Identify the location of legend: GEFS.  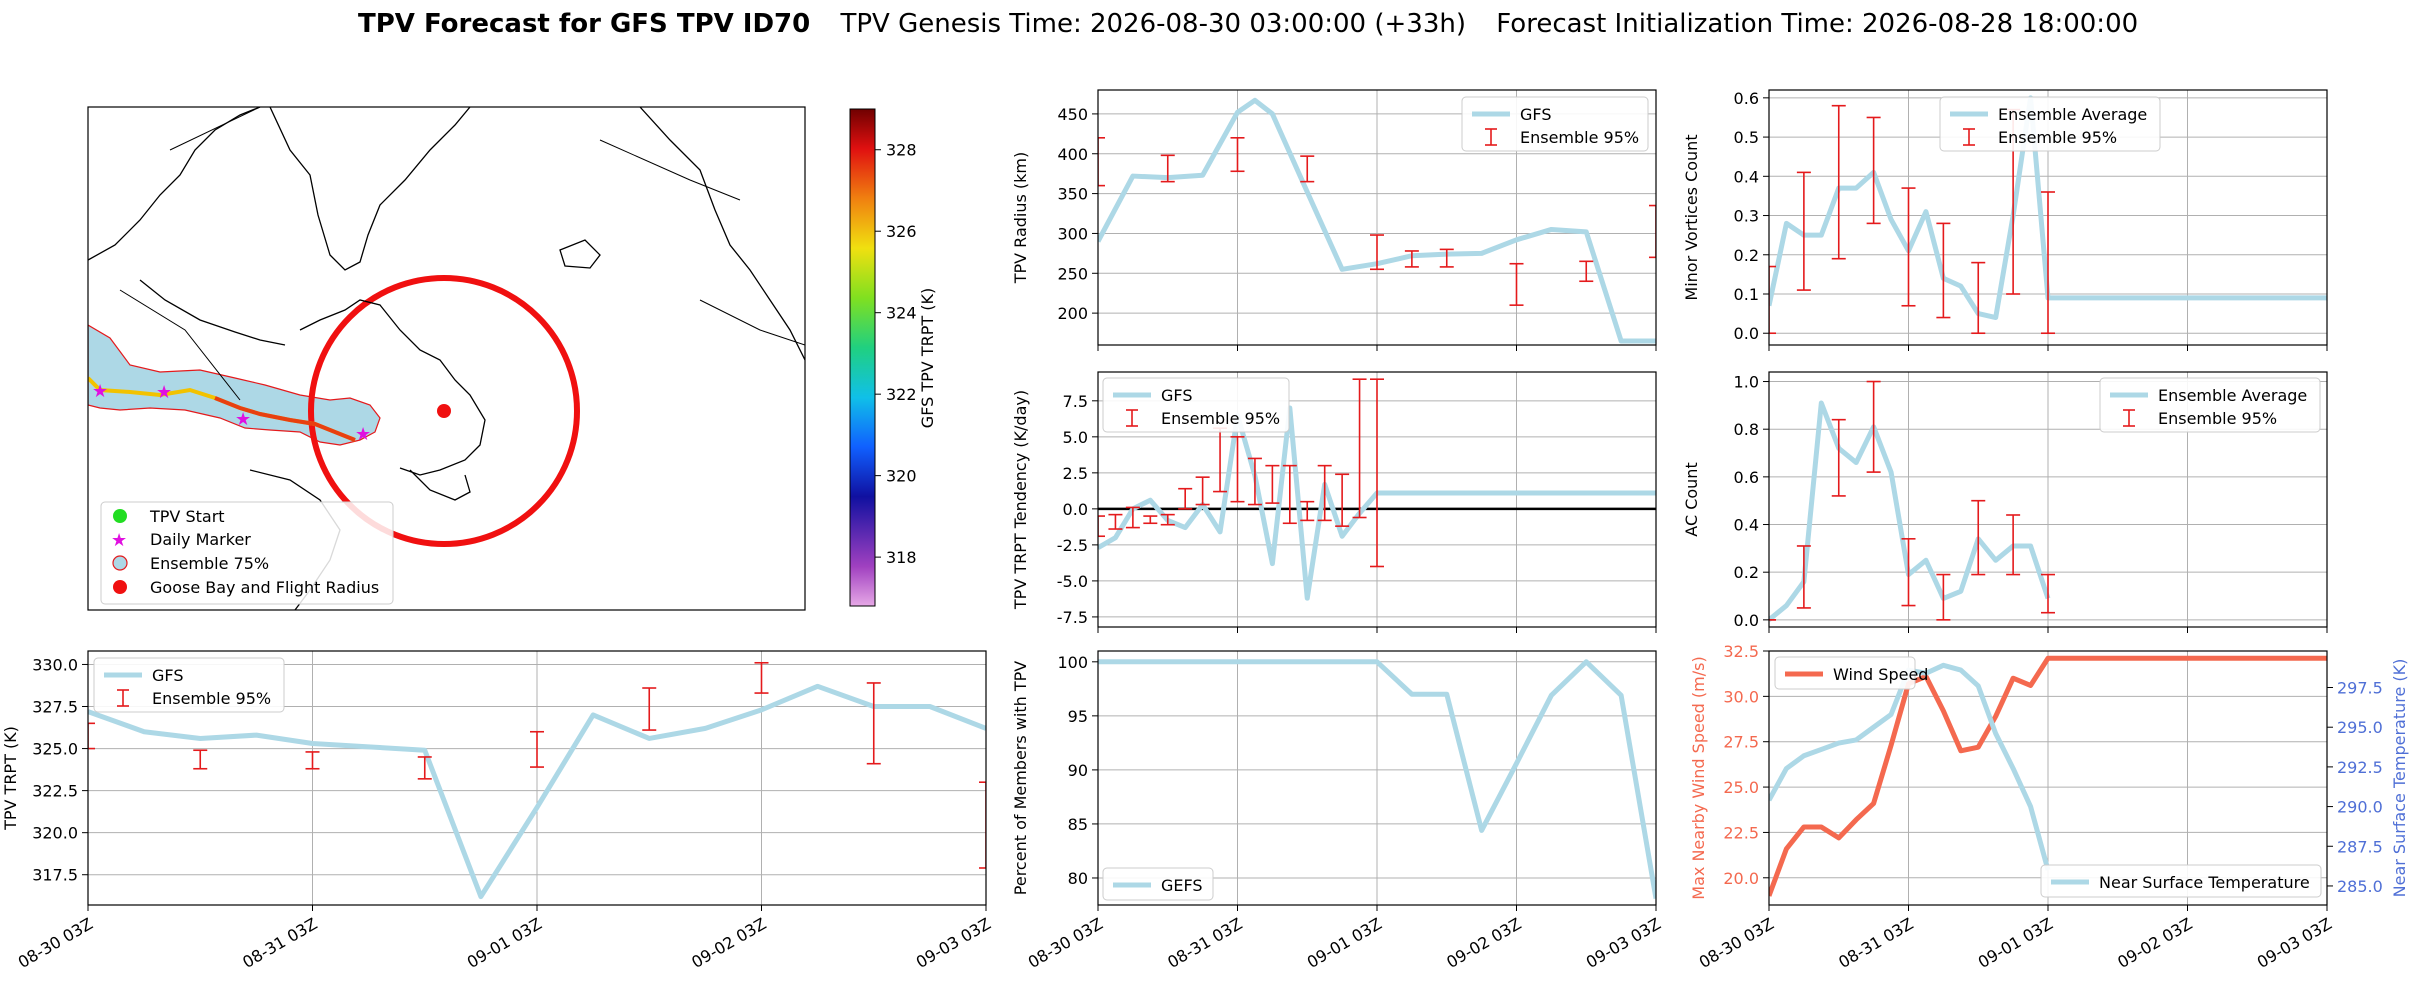
(1158, 884).